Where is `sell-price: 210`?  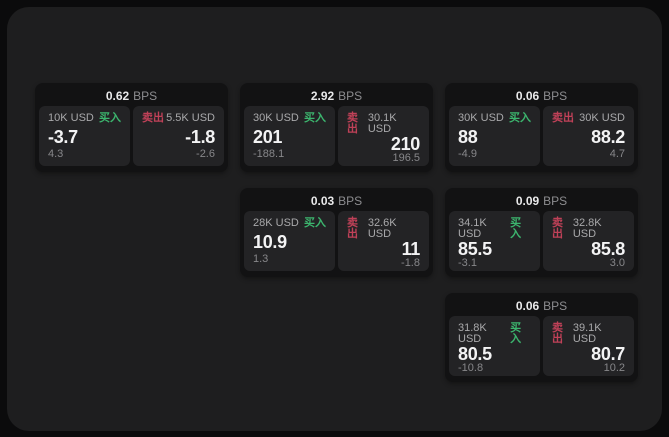 sell-price: 210 is located at coordinates (405, 144).